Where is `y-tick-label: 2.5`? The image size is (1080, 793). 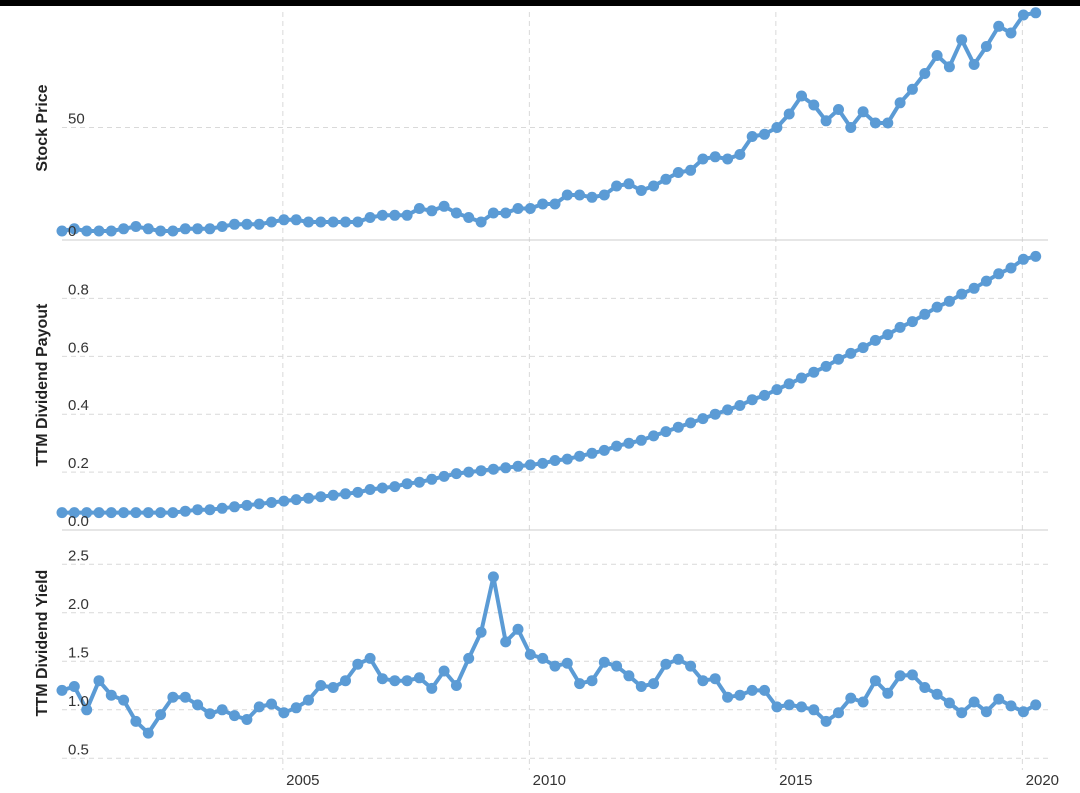
y-tick-label: 2.5 is located at coordinates (78, 555).